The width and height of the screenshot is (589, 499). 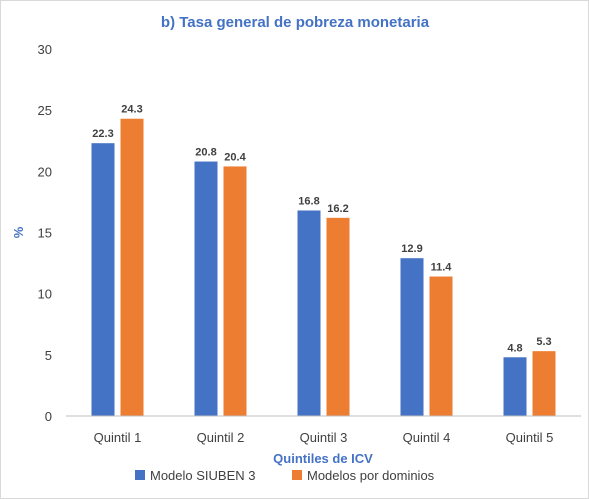 What do you see at coordinates (102, 134) in the screenshot?
I see `data-label: 22.3` at bounding box center [102, 134].